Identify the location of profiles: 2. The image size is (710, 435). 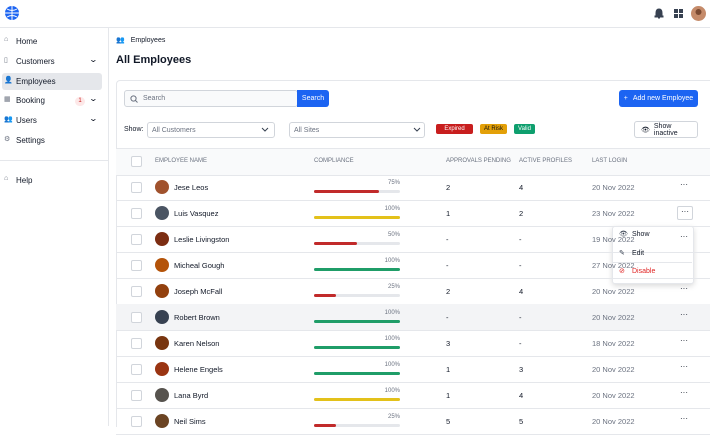
(521, 213).